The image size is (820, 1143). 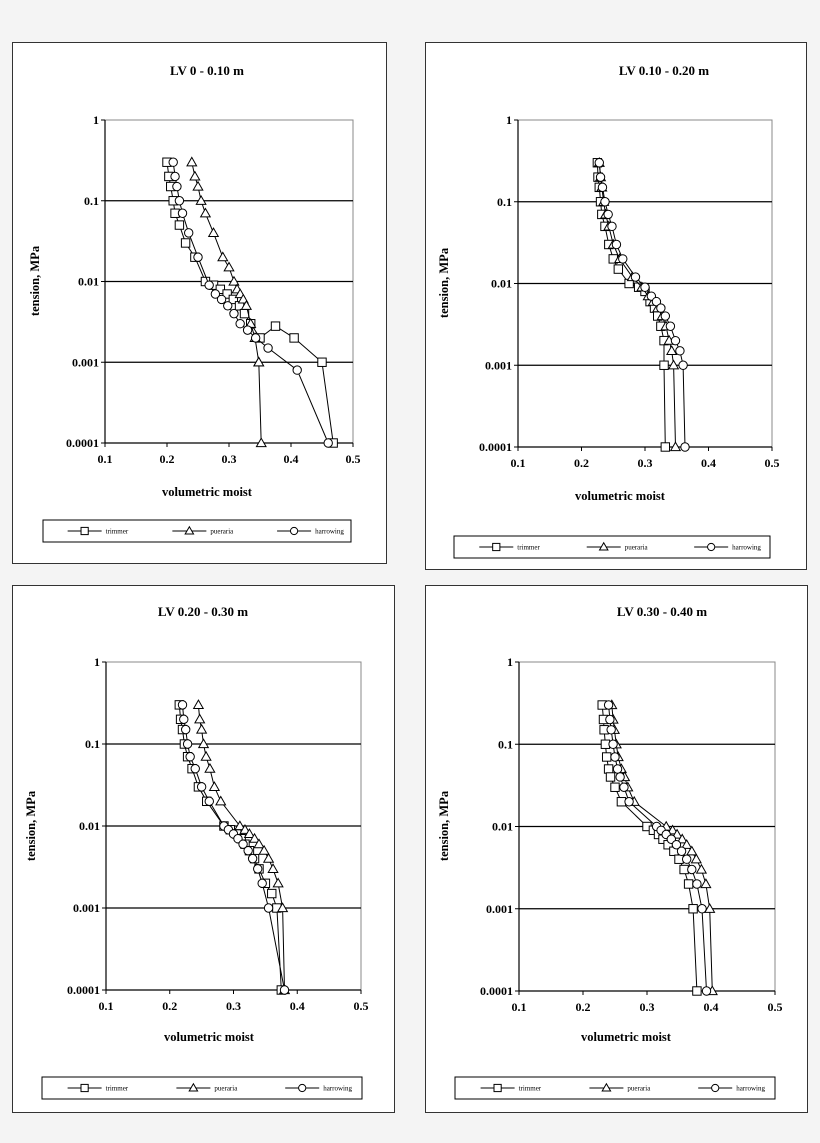 What do you see at coordinates (84, 1088) in the screenshot?
I see `legend-marker-trimmer` at bounding box center [84, 1088].